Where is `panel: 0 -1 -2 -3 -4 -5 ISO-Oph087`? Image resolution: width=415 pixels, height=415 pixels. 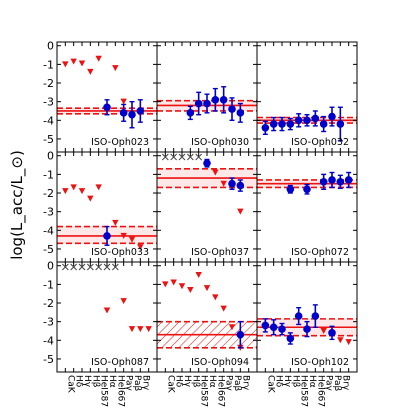 panel: 0 -1 -2 -3 -4 -5 ISO-Oph087 is located at coordinates (100, 316).